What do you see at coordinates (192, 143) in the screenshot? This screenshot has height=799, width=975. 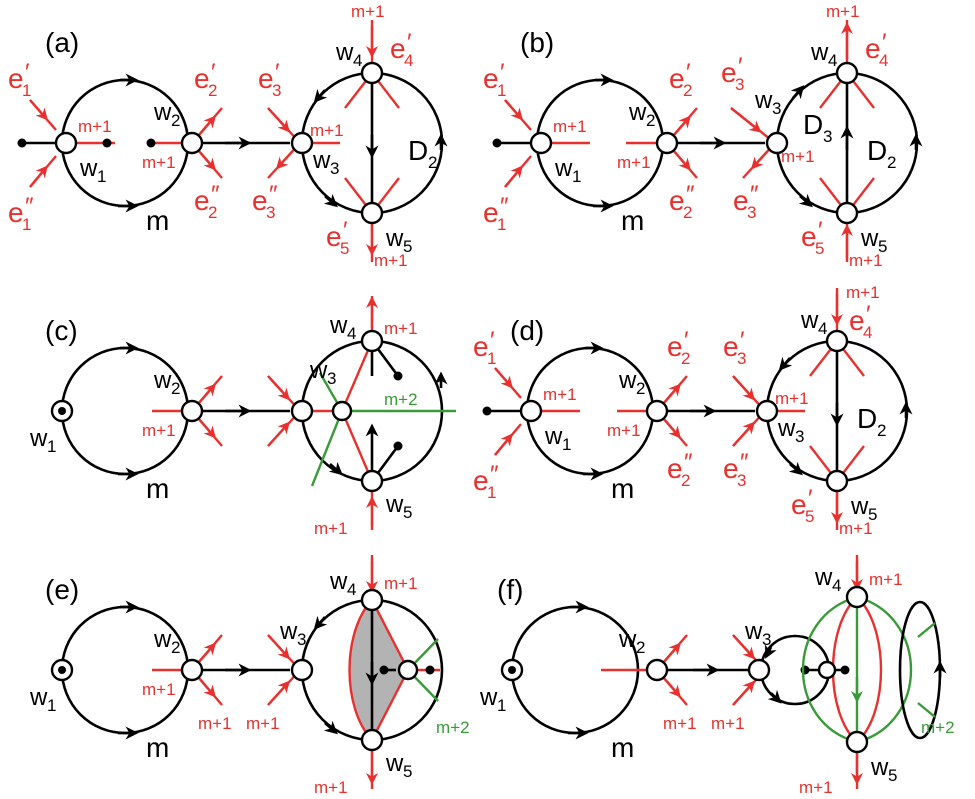 I see `vertex-w2` at bounding box center [192, 143].